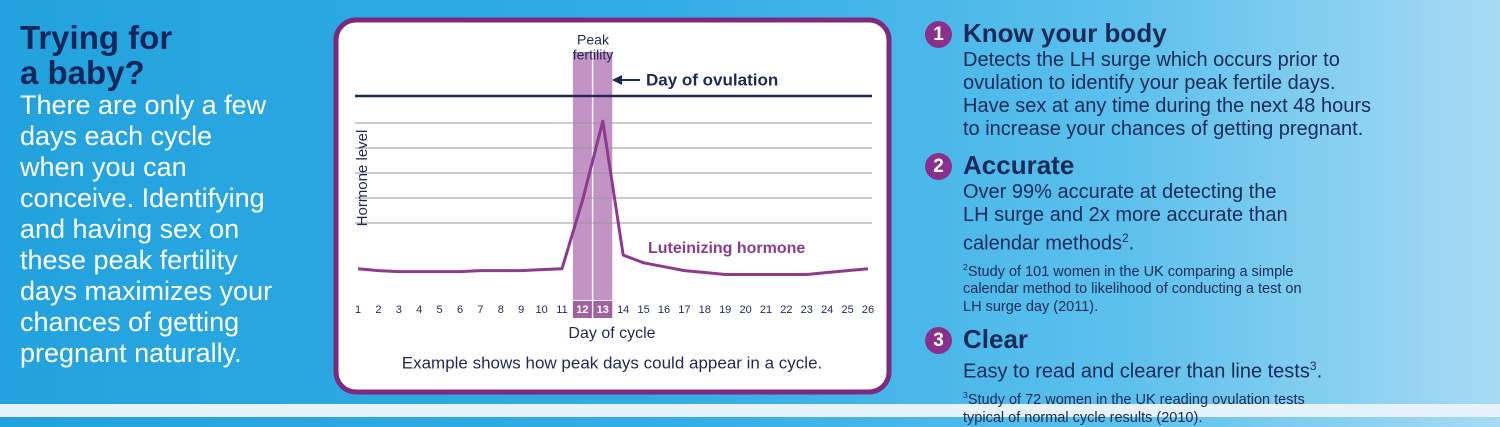 Image resolution: width=1500 pixels, height=427 pixels. What do you see at coordinates (938, 166) in the screenshot?
I see `item-number: 2` at bounding box center [938, 166].